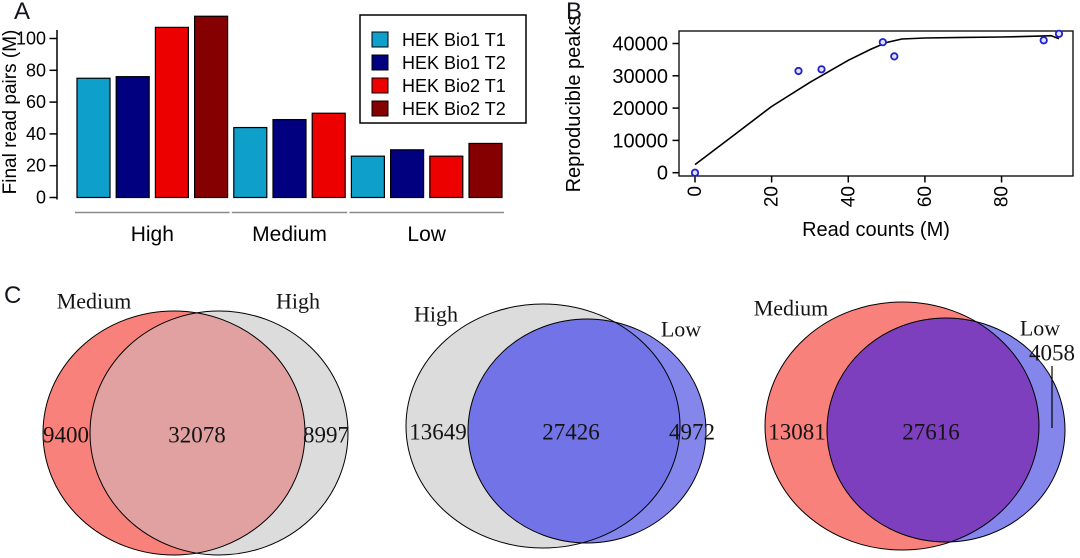 The height and width of the screenshot is (558, 1080). Describe the element at coordinates (485, 170) in the screenshot. I see `bar-low-hek-bio2-t2` at that location.